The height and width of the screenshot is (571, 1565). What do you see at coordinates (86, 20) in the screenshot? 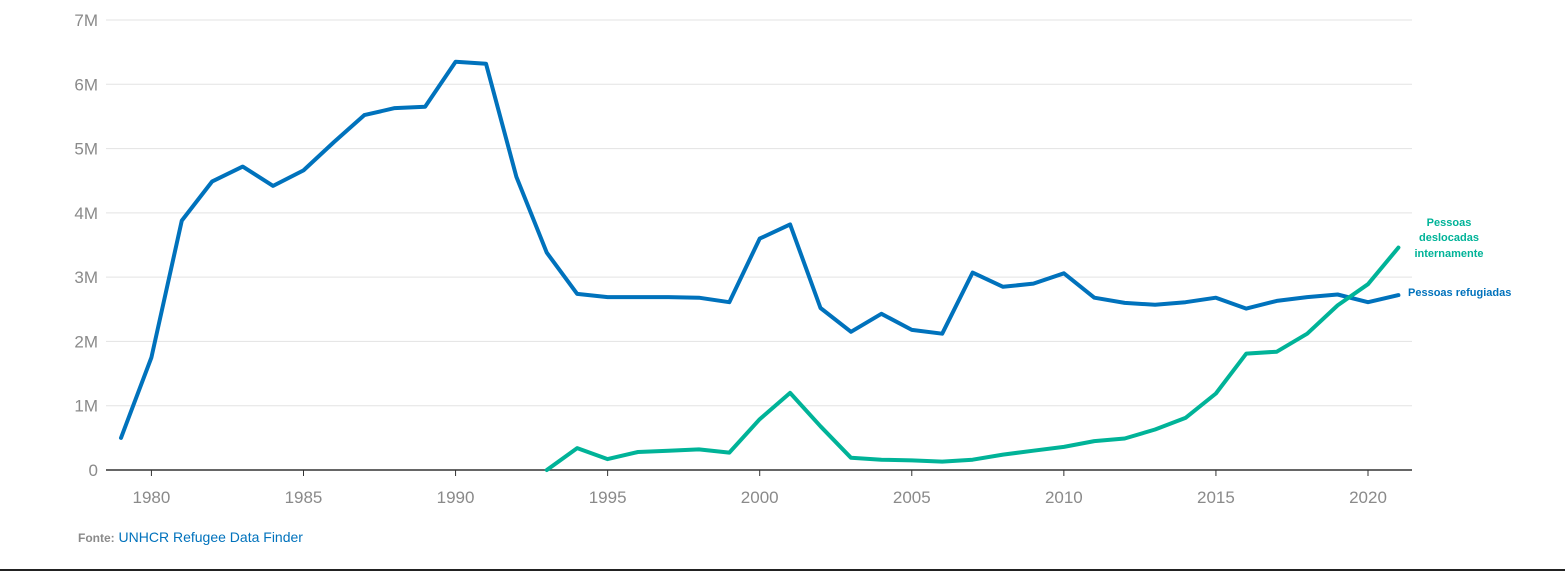
I see `y-tick-label: 7M` at bounding box center [86, 20].